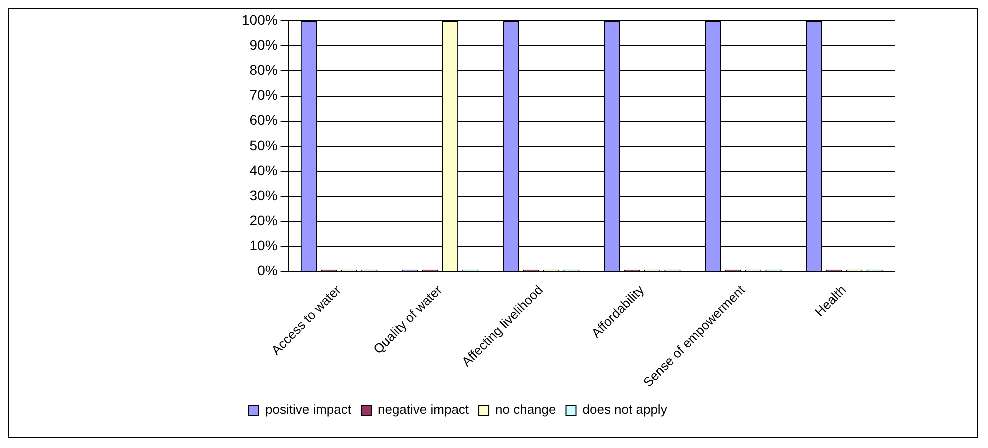 The height and width of the screenshot is (448, 988). Describe the element at coordinates (264, 95) in the screenshot. I see `y-tick-label: 70%` at that location.